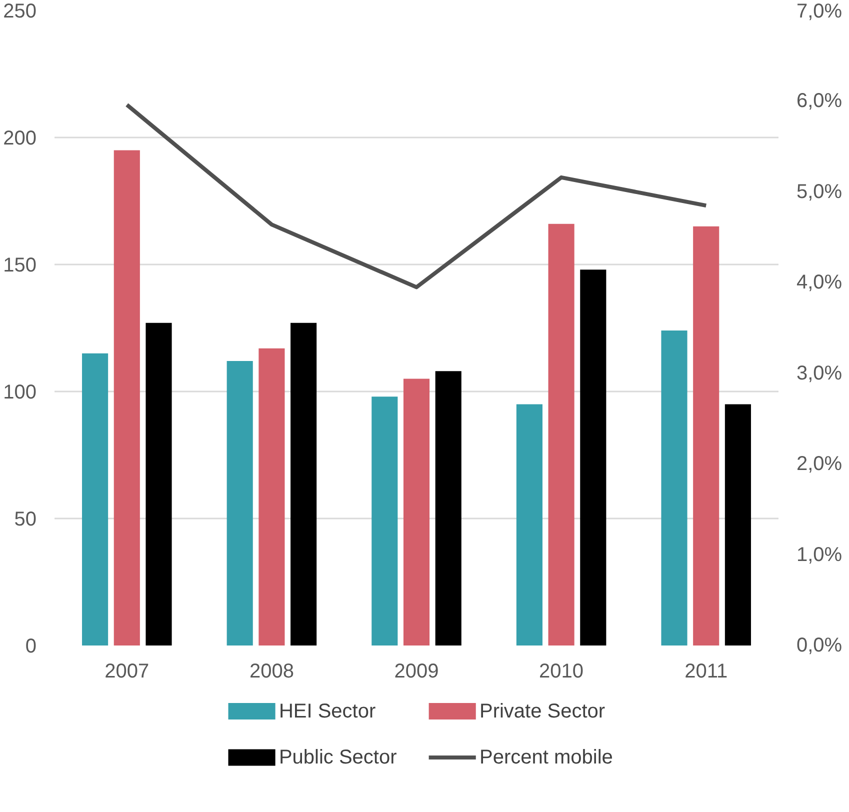  What do you see at coordinates (819, 555) in the screenshot?
I see `y2-tick-label: 1,0%` at bounding box center [819, 555].